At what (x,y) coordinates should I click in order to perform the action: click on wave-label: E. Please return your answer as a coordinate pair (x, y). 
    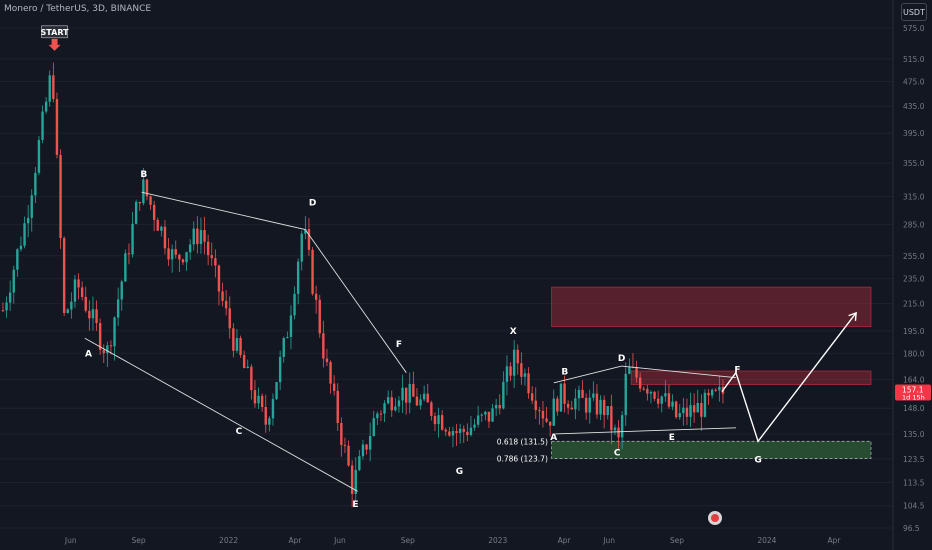
    Looking at the image, I should click on (355, 505).